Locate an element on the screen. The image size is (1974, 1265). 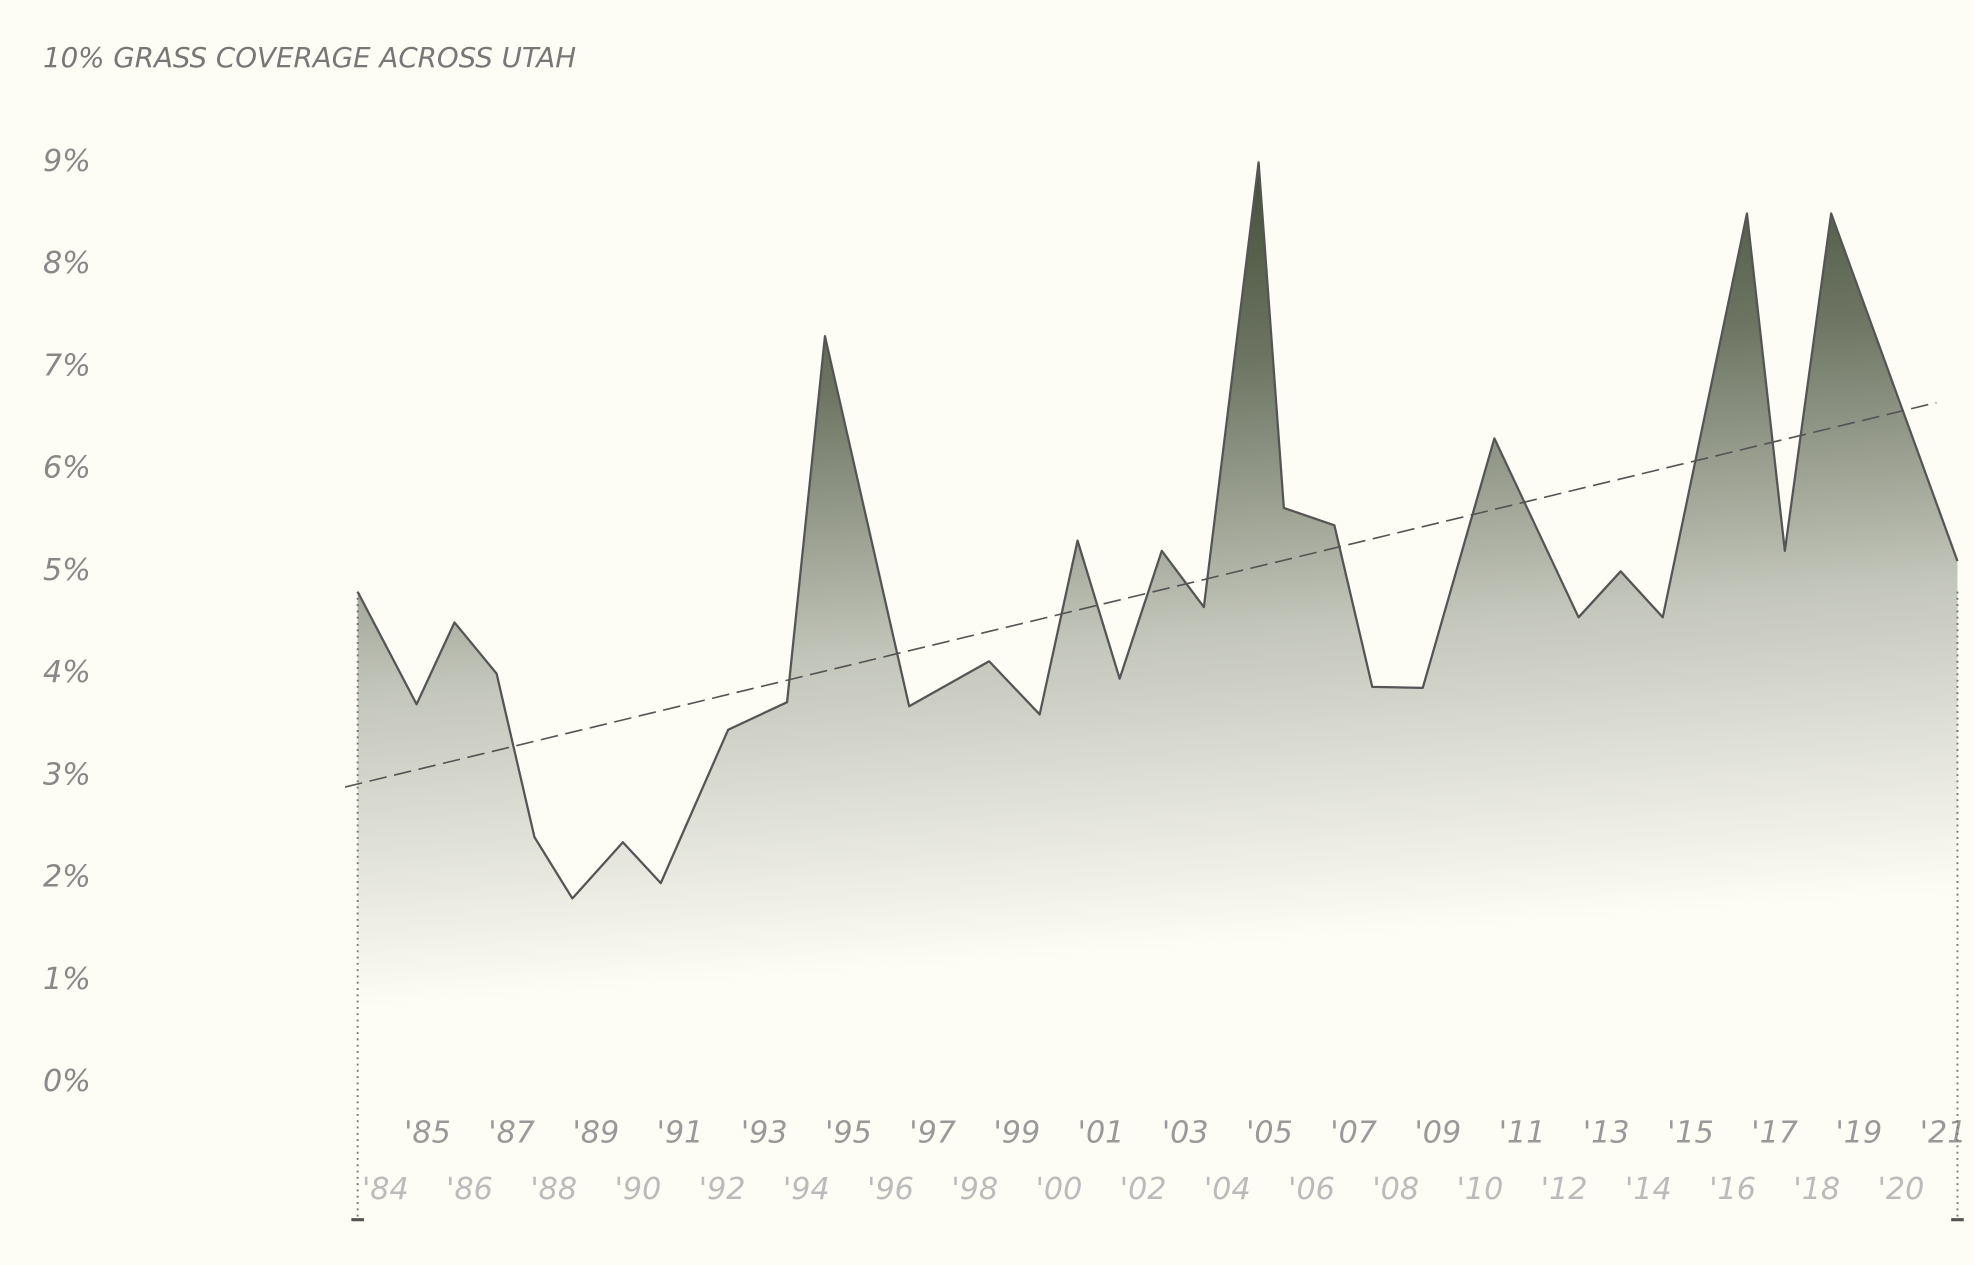
x-tick-label: '92 is located at coordinates (722, 1189).